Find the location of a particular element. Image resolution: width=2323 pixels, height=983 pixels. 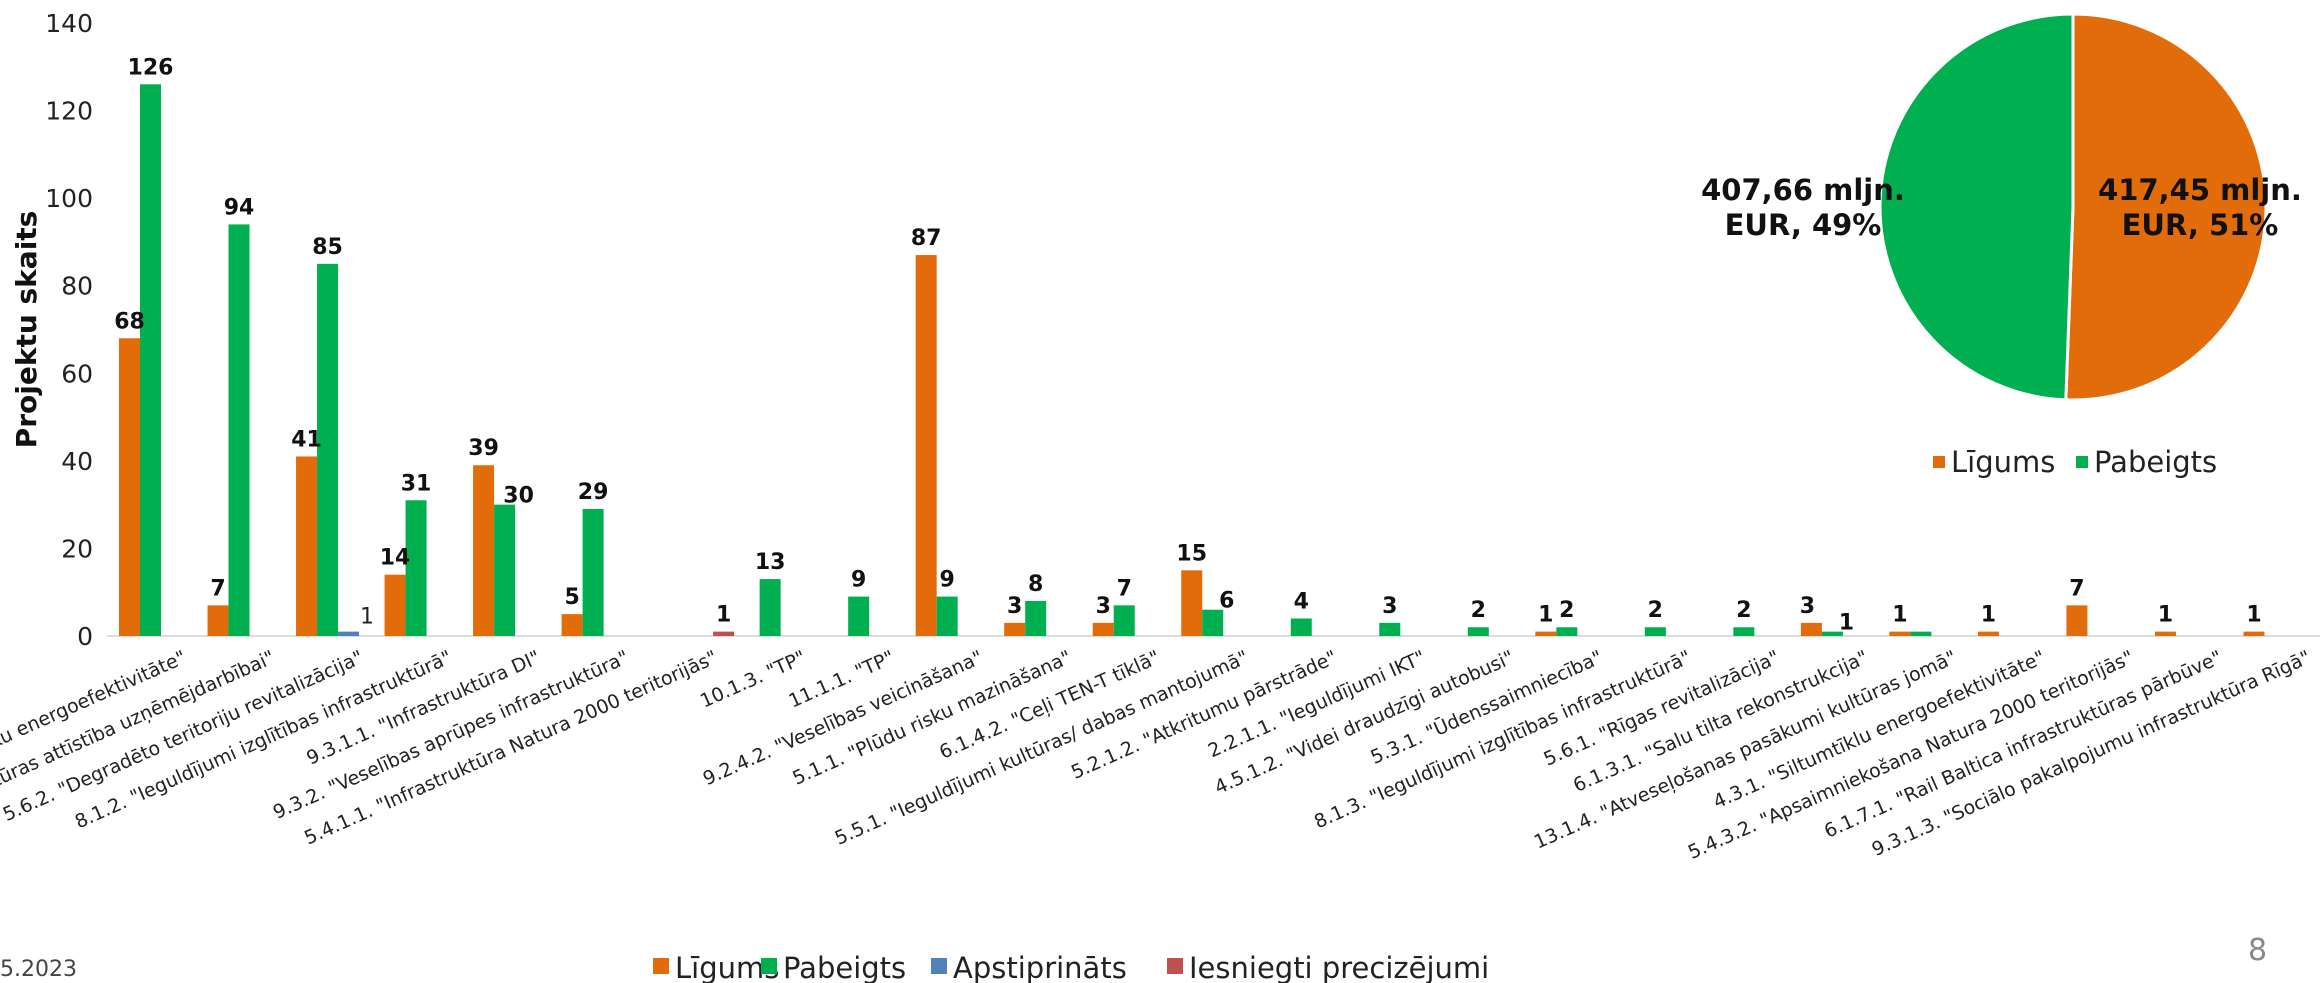

y-tick-label: 140 is located at coordinates (69, 23).